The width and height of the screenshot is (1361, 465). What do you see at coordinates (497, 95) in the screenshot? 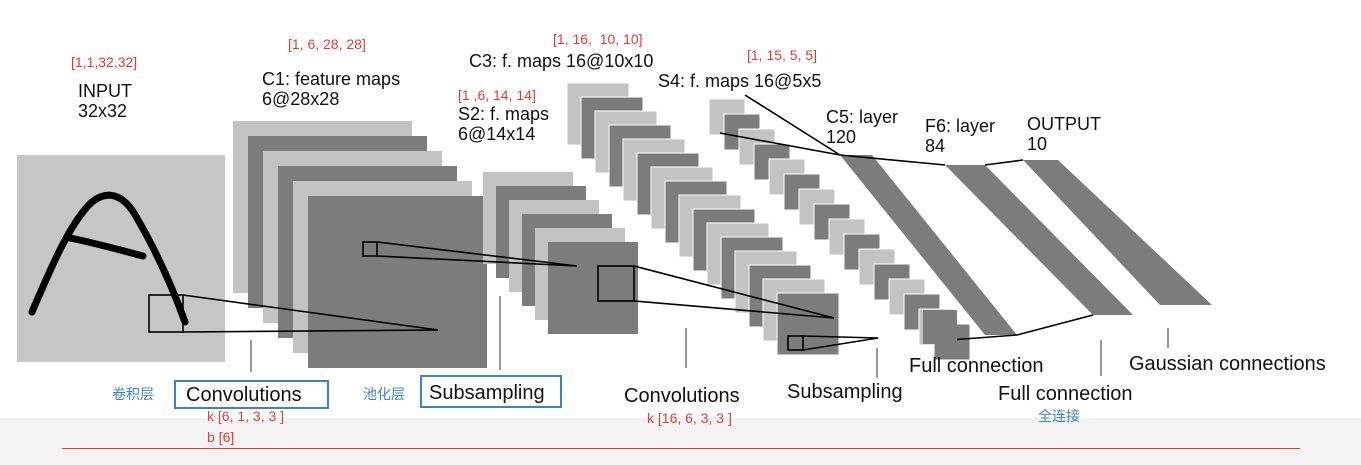
I see `s2-shape-label: [1 ,6, 14, 14]` at bounding box center [497, 95].